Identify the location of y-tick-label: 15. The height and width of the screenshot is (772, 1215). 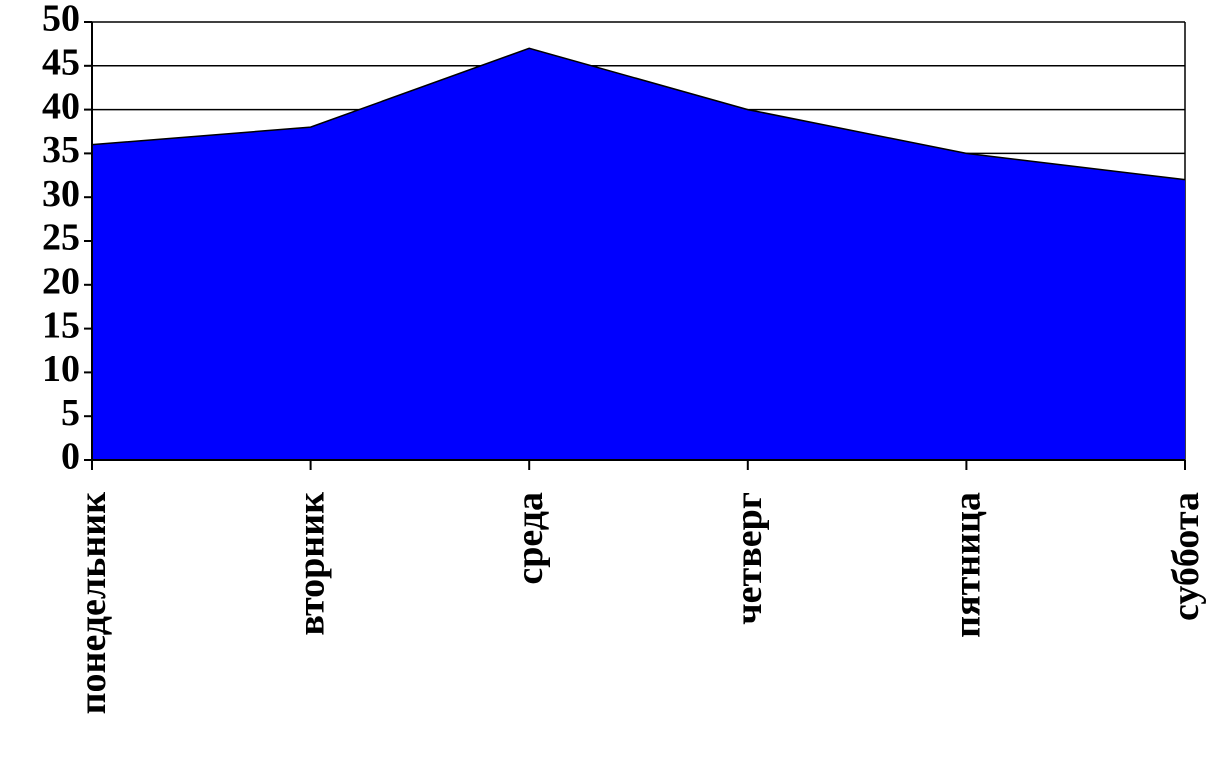
(61, 325).